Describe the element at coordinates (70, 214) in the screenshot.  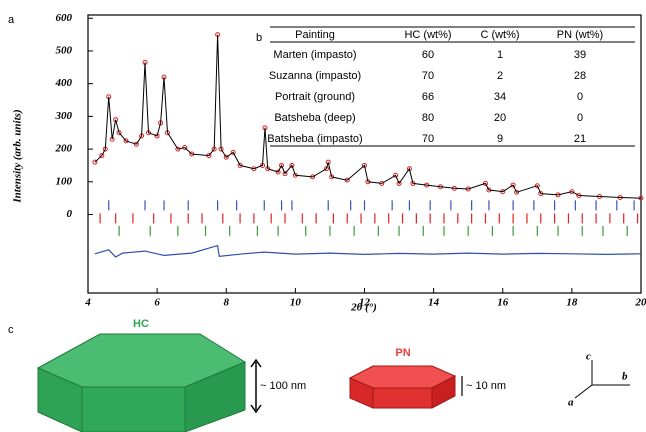
I see `y-tick-label: 0` at that location.